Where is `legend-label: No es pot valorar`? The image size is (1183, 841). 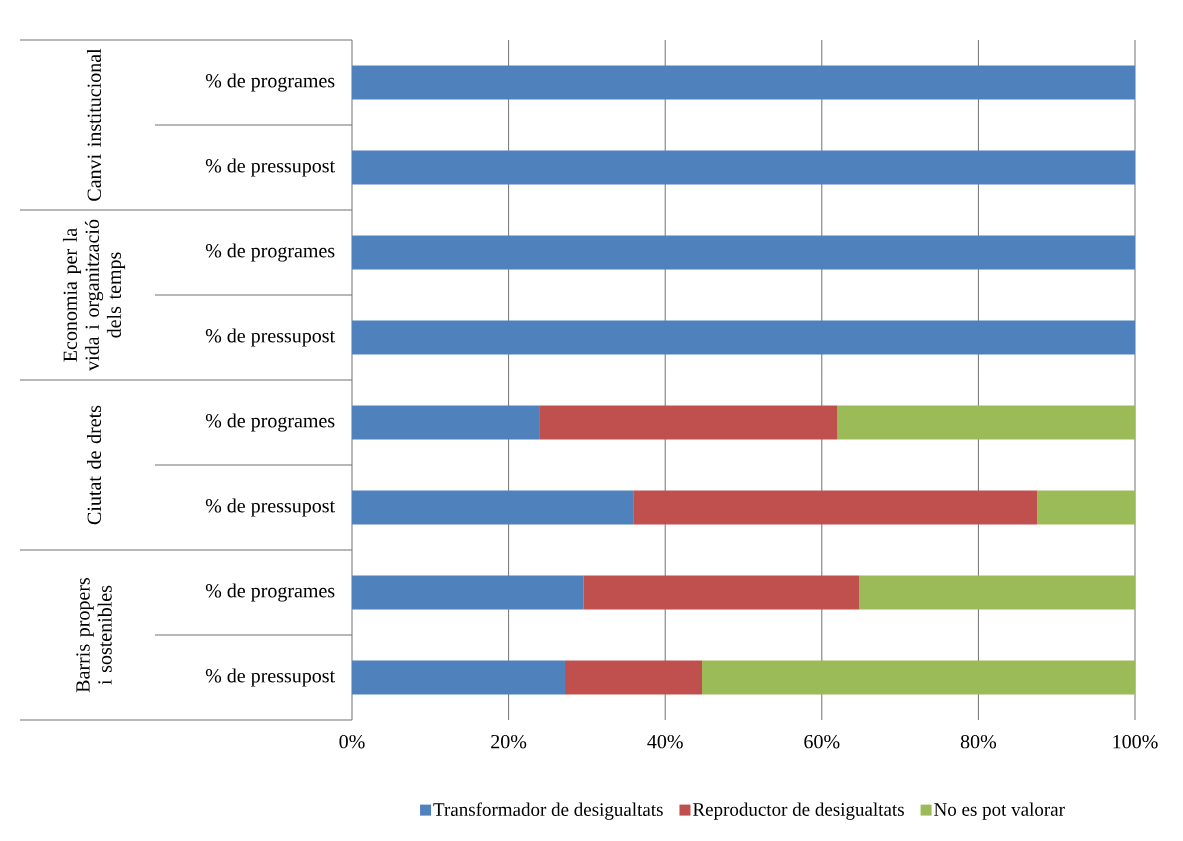
legend-label: No es pot valorar is located at coordinates (999, 811).